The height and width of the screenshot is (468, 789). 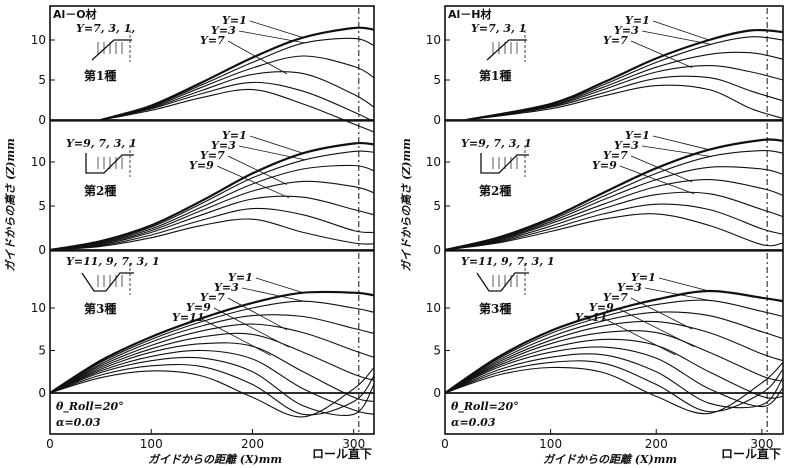 I want to click on x-tick-label: 100, so click(x=550, y=444).